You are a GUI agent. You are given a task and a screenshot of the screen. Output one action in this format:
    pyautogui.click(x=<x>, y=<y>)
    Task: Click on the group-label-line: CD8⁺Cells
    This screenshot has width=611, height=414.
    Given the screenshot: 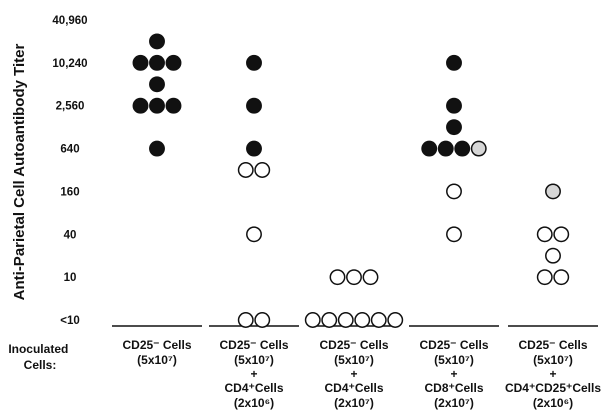 What is the action you would take?
    pyautogui.click(x=453, y=388)
    